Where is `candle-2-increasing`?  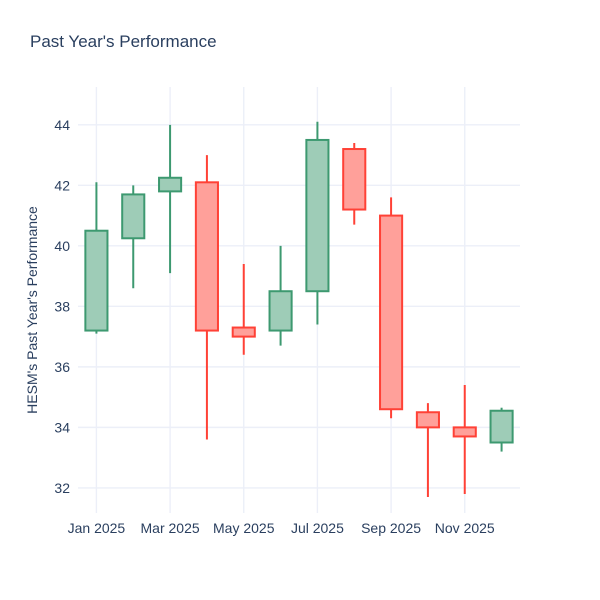 candle-2-increasing is located at coordinates (133, 237).